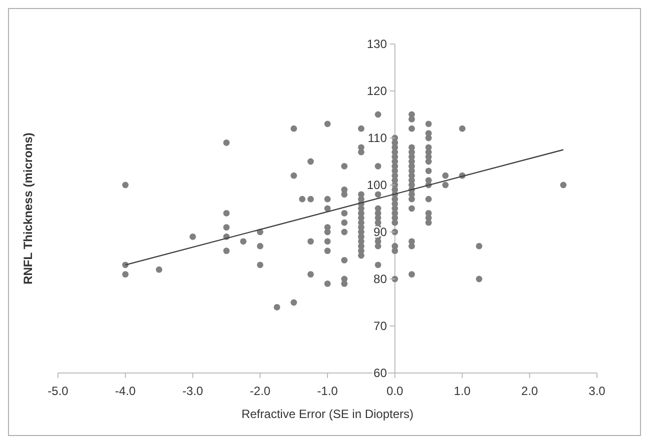 The image size is (649, 444). Describe the element at coordinates (529, 391) in the screenshot. I see `x-tick-label: 2.0` at that location.